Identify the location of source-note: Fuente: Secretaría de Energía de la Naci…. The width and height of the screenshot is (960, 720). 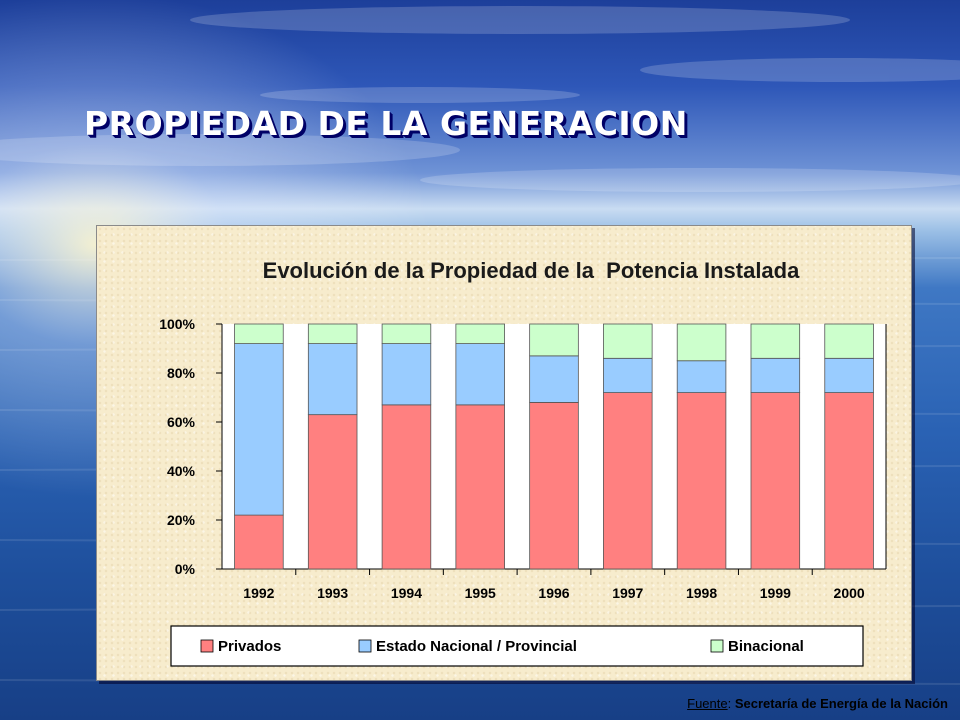
(817, 703).